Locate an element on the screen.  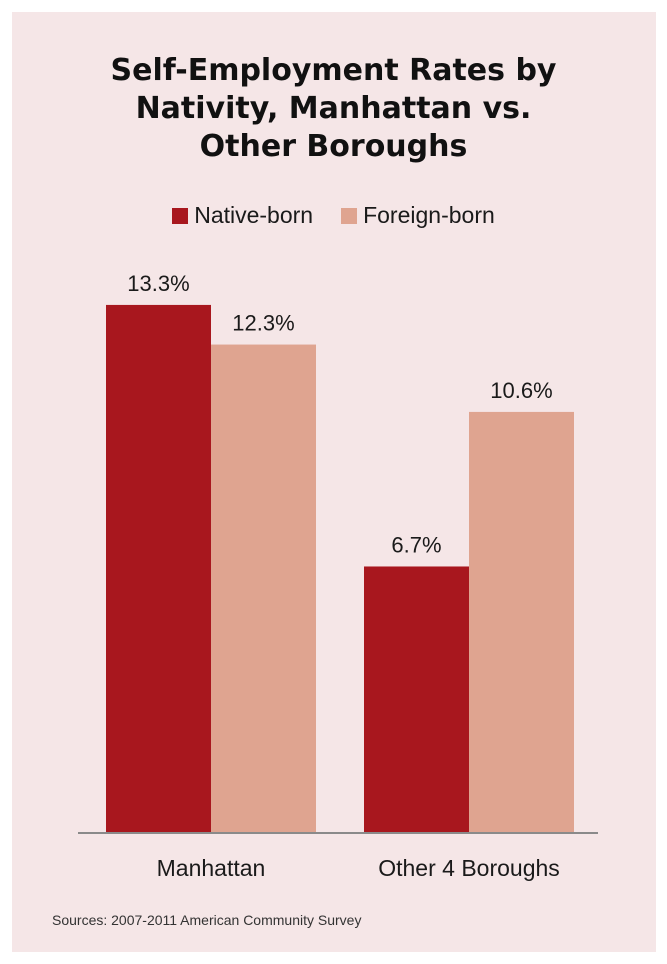
bar-manhattan-native-born is located at coordinates (158, 568).